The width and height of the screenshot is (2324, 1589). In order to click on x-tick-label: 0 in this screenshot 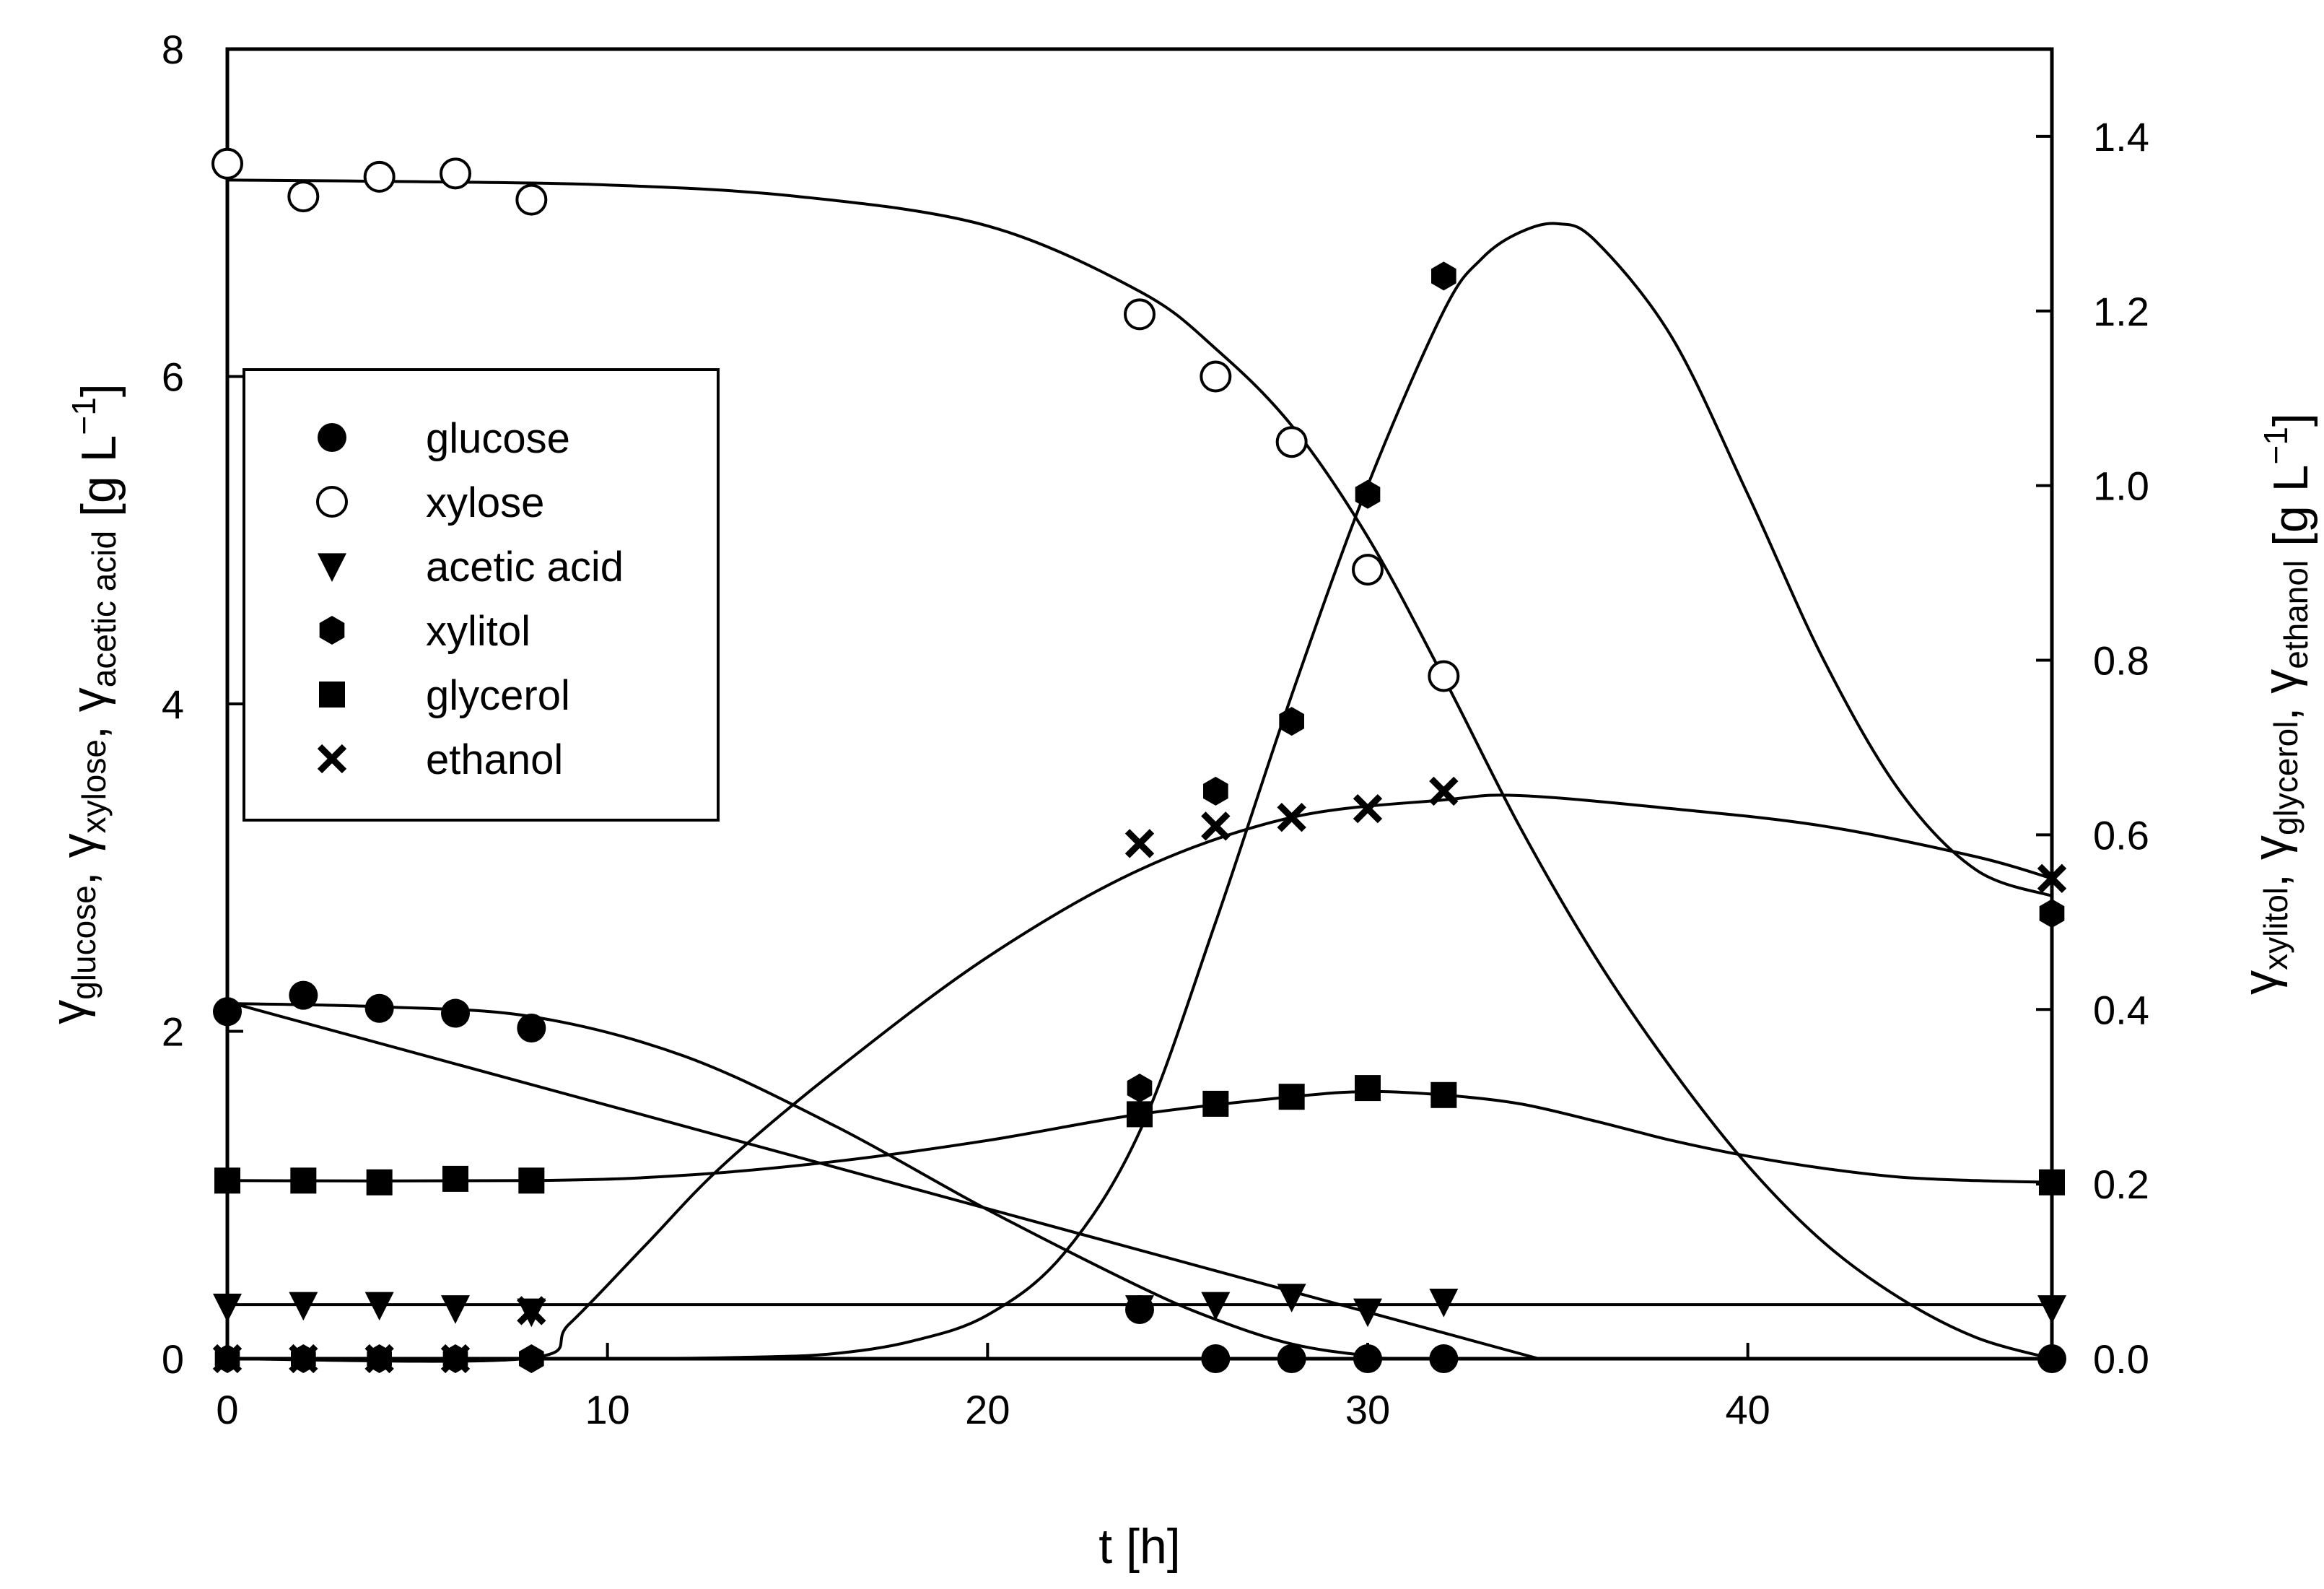, I will do `click(227, 1409)`.